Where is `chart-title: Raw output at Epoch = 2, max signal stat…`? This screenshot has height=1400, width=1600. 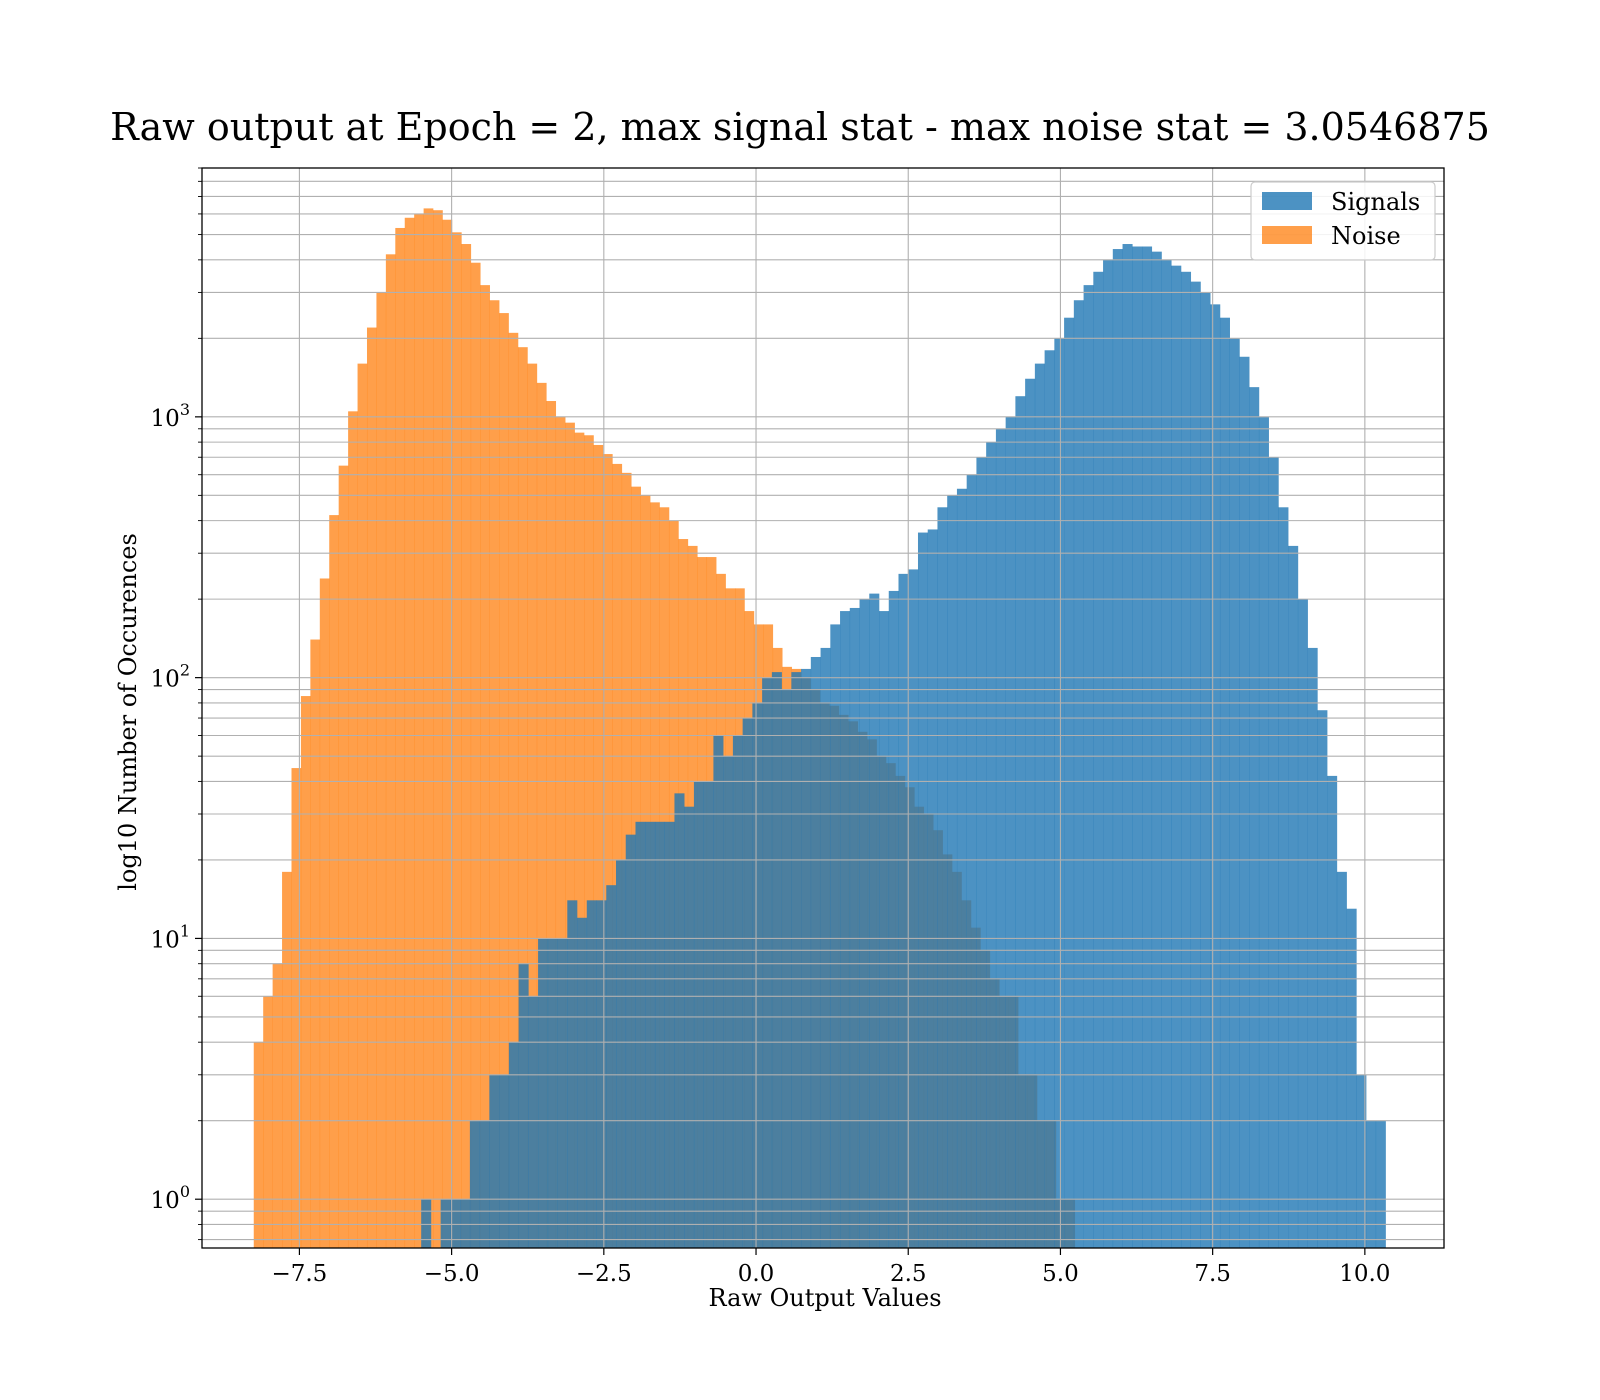 chart-title: Raw output at Epoch = 2, max signal stat… is located at coordinates (800, 127).